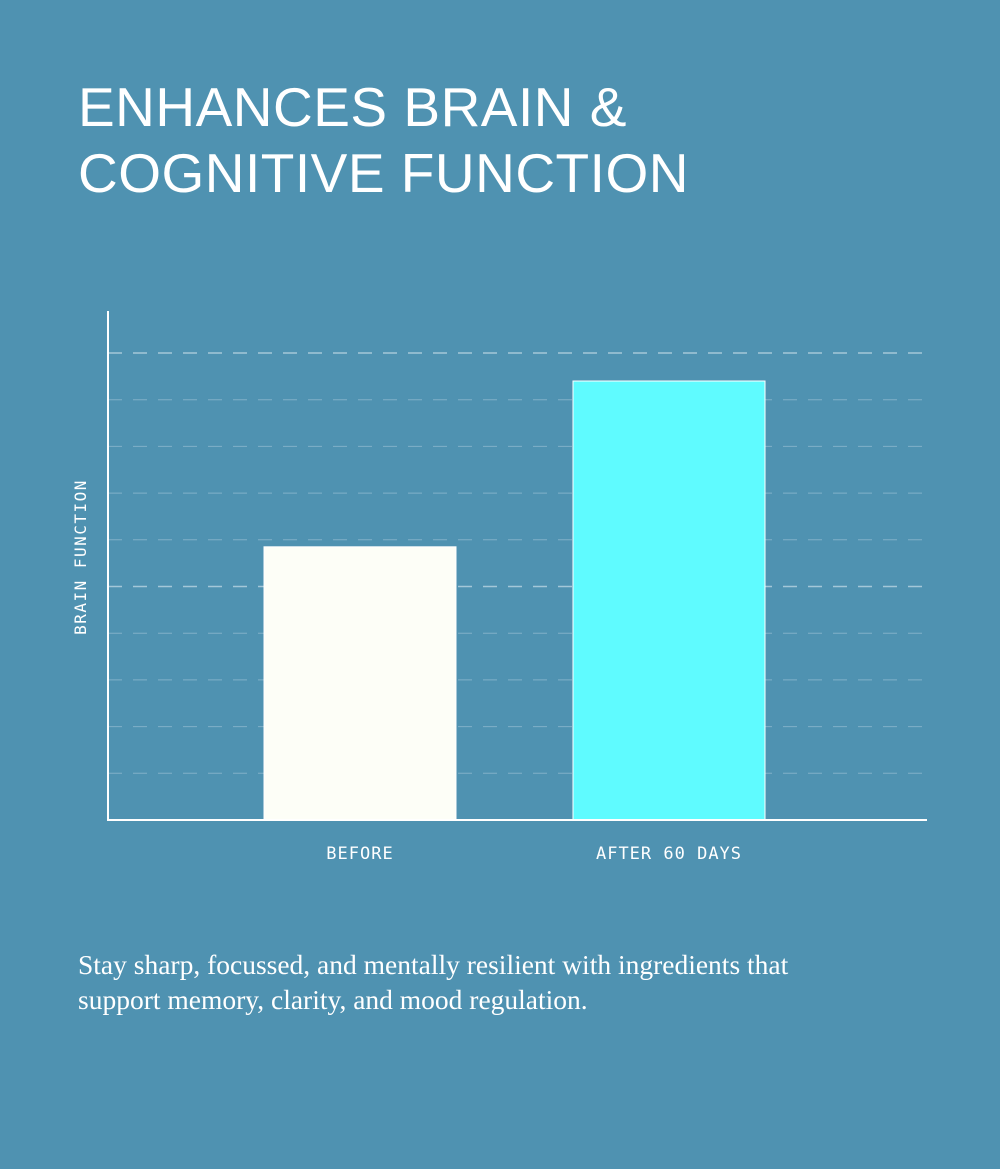 The width and height of the screenshot is (1000, 1169). What do you see at coordinates (352, 107) in the screenshot?
I see `title-line-1: ENHANCES BRAIN &` at bounding box center [352, 107].